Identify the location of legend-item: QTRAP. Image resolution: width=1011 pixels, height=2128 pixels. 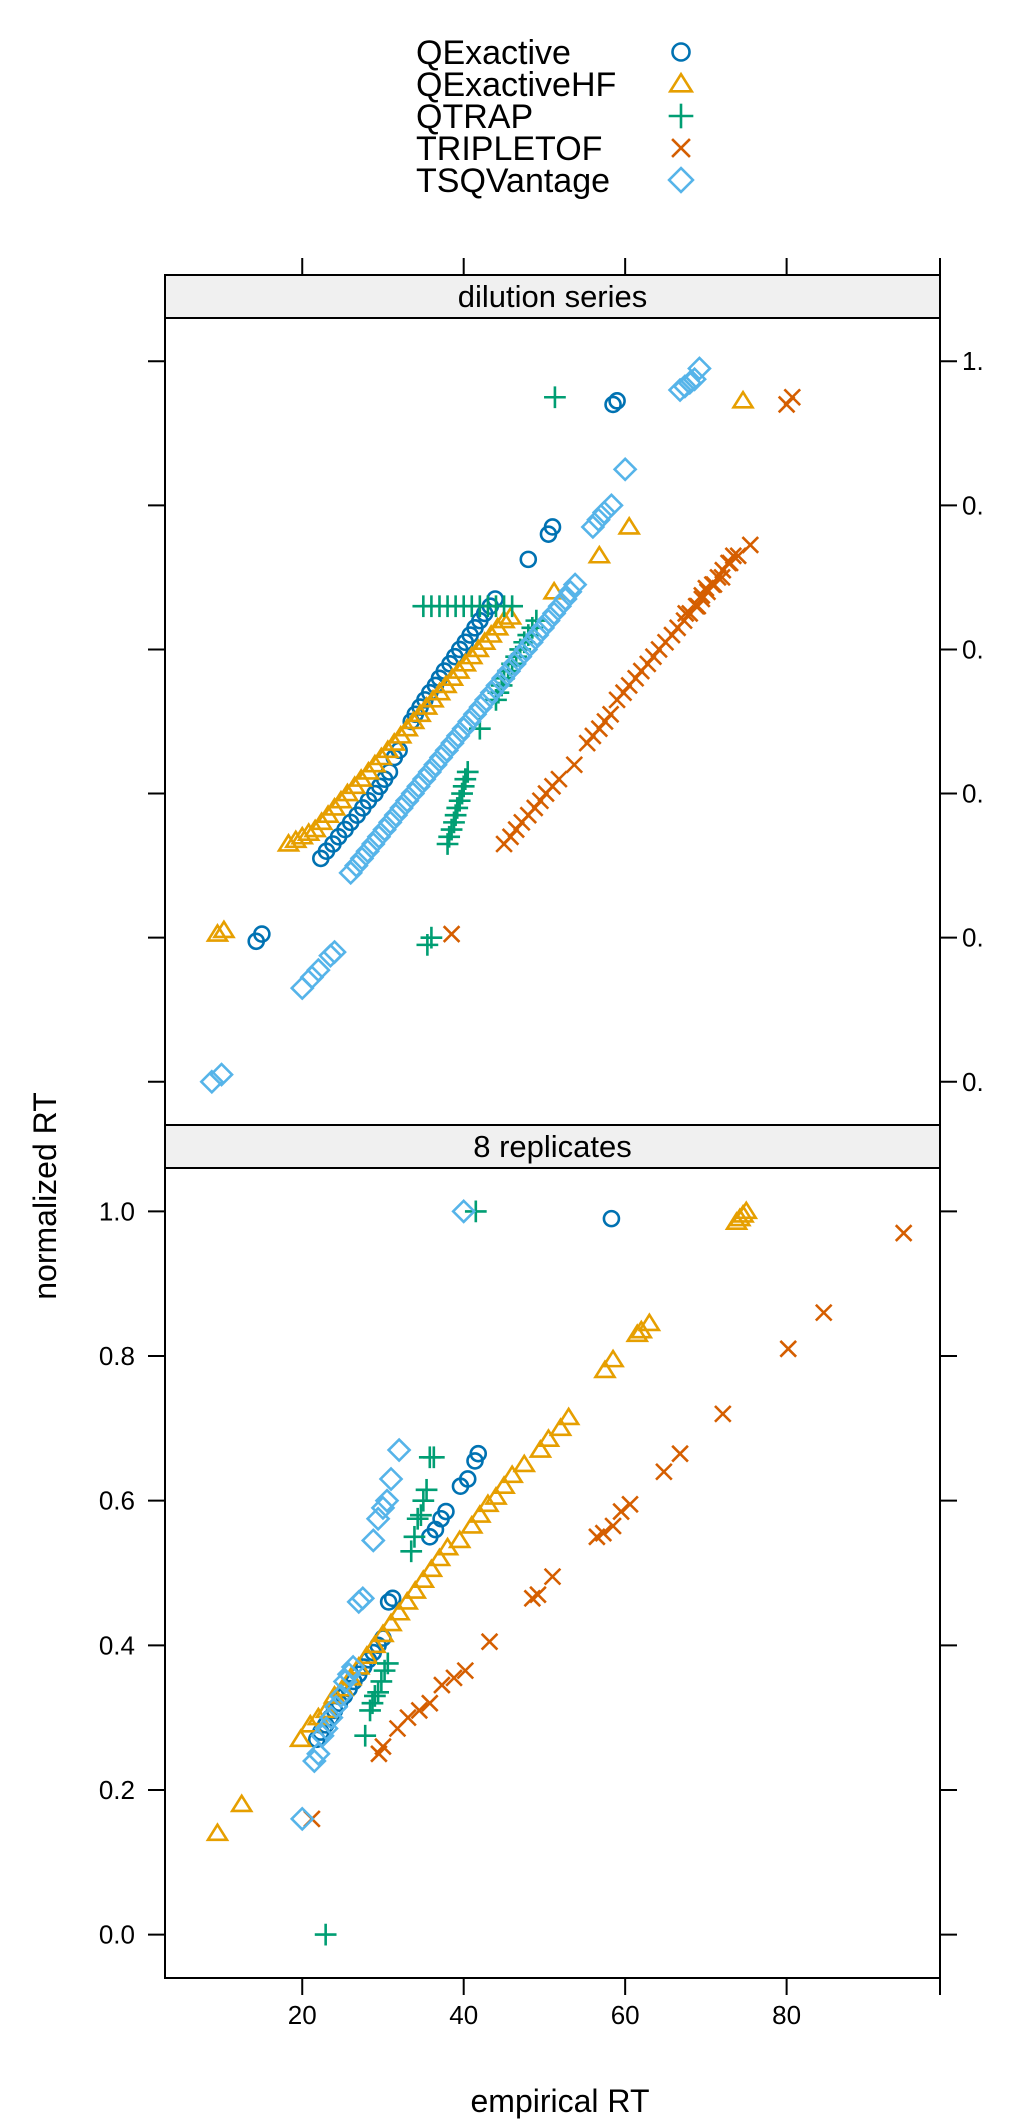
(555, 117).